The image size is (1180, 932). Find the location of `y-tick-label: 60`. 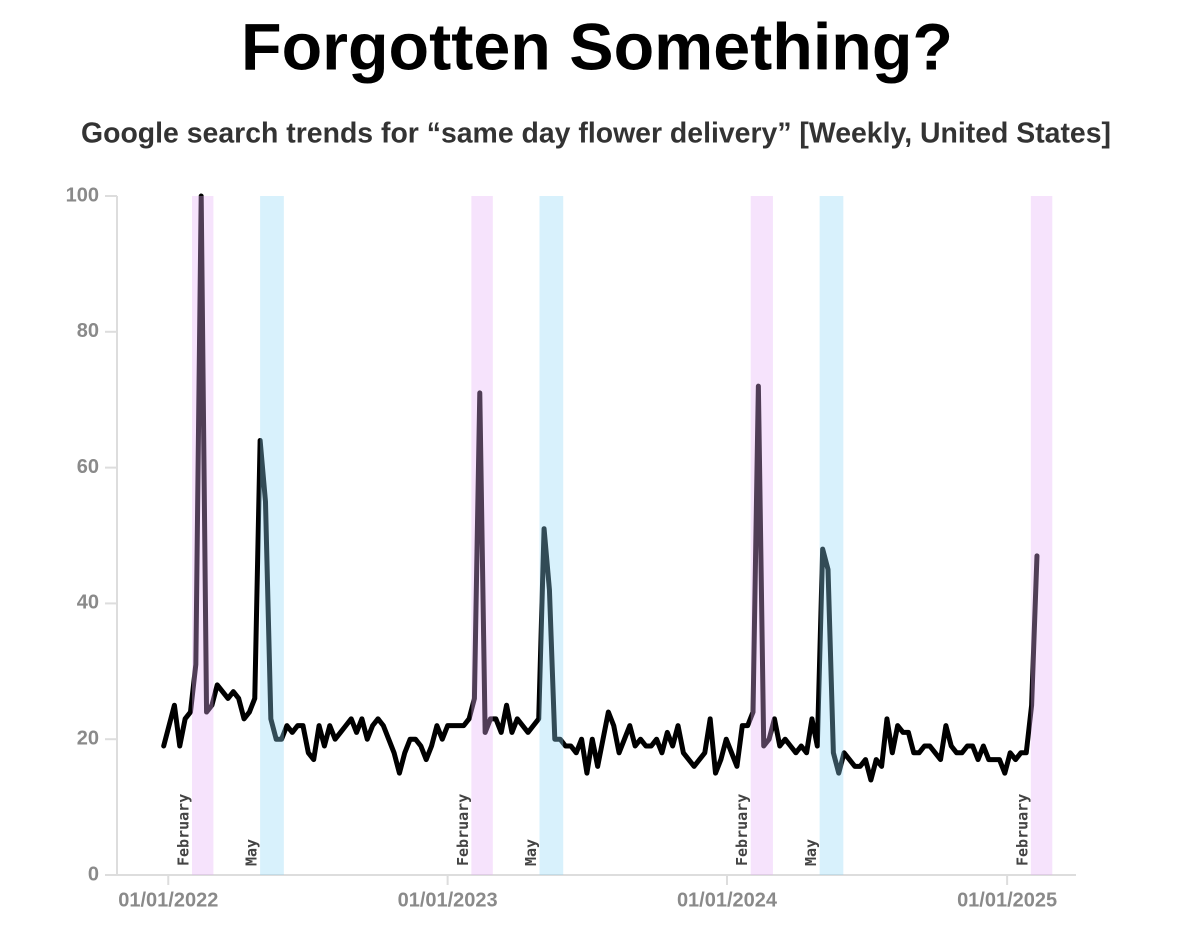

y-tick-label: 60 is located at coordinates (88, 467).